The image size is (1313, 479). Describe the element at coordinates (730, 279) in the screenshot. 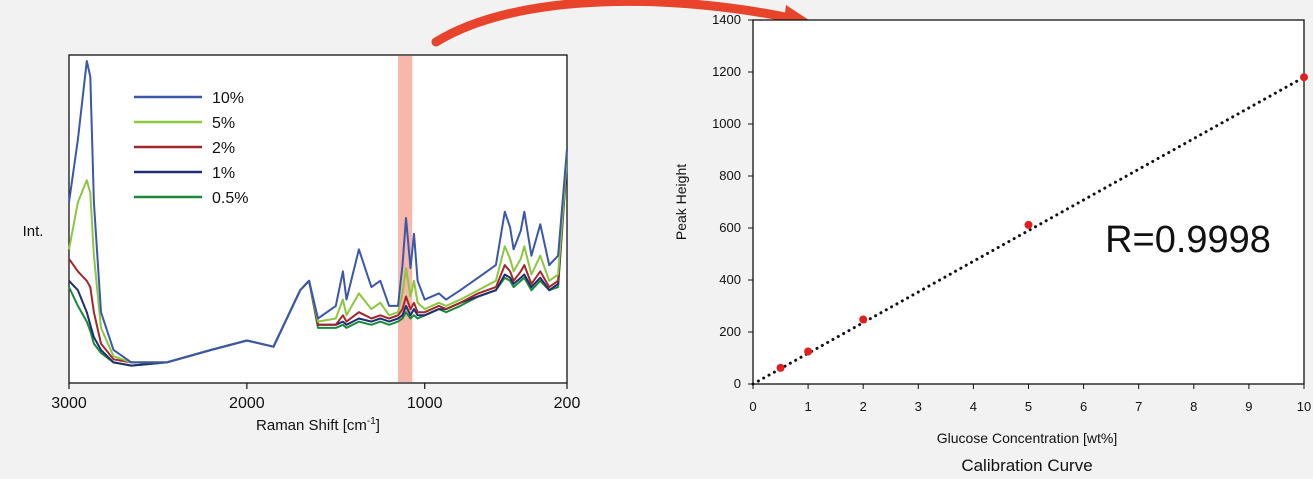

I see `calibration-y-tick-label-2: 400` at that location.